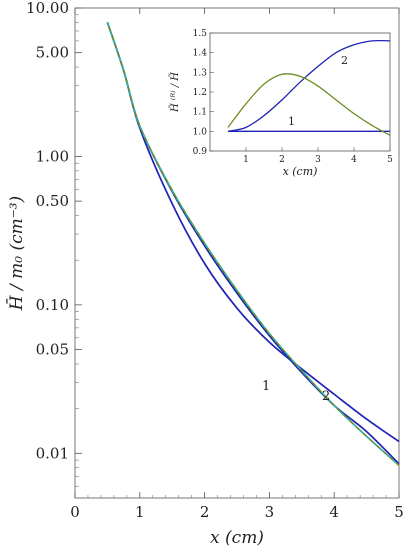 This screenshot has width=407, height=550. I want to click on svg-text: H̃ ⁽ᴿ⁾ / H̃, so click(175, 92).